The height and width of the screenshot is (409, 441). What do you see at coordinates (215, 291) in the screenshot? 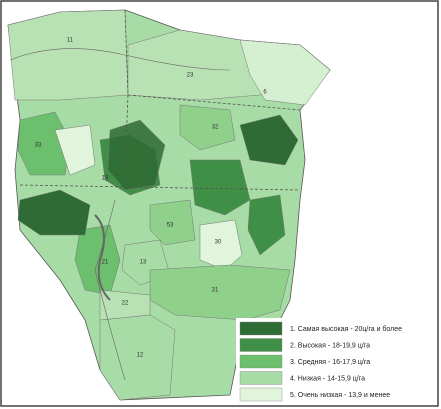
I see `region-label: 31` at bounding box center [215, 291].